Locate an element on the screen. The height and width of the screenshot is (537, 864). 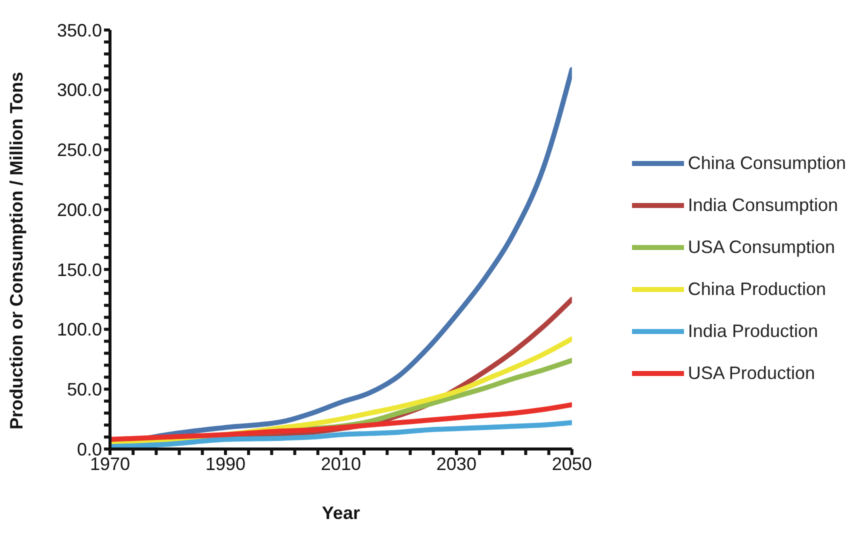
legend-label: India Production is located at coordinates (753, 331).